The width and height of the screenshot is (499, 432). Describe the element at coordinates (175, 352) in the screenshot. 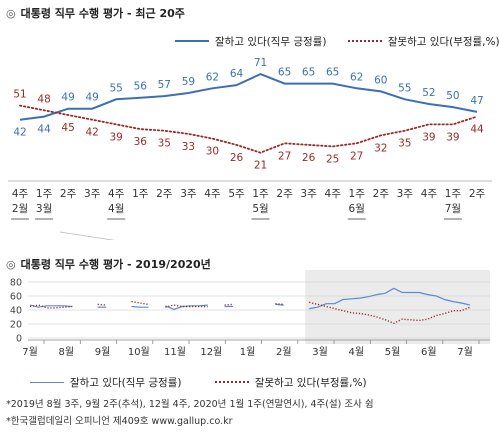

I see `x-tick-label: 11월` at that location.